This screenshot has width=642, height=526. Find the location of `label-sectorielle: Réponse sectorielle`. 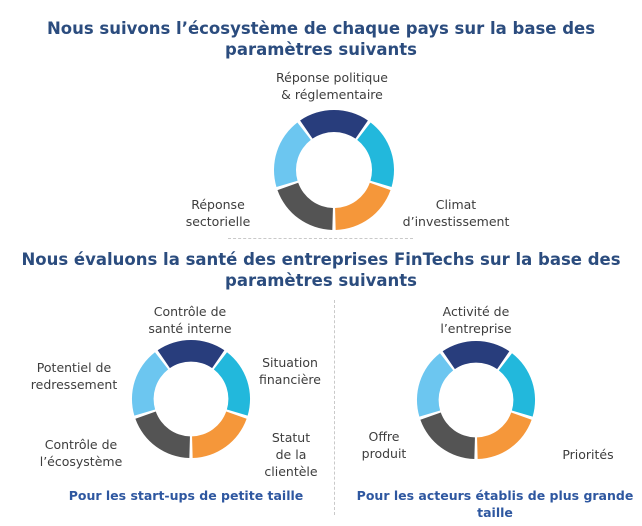

label-sectorielle: Réponse sectorielle is located at coordinates (218, 213).